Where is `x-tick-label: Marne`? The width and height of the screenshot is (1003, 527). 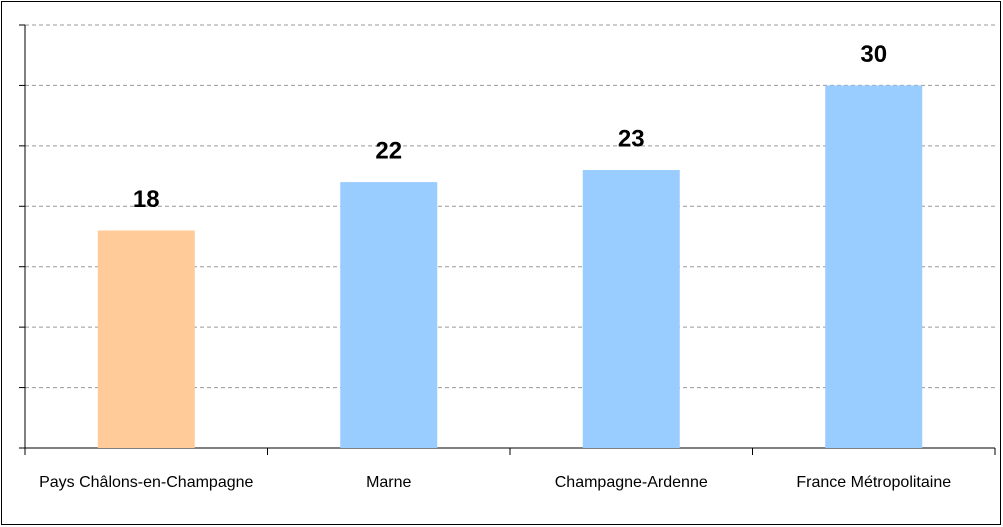 x-tick-label: Marne is located at coordinates (389, 482).